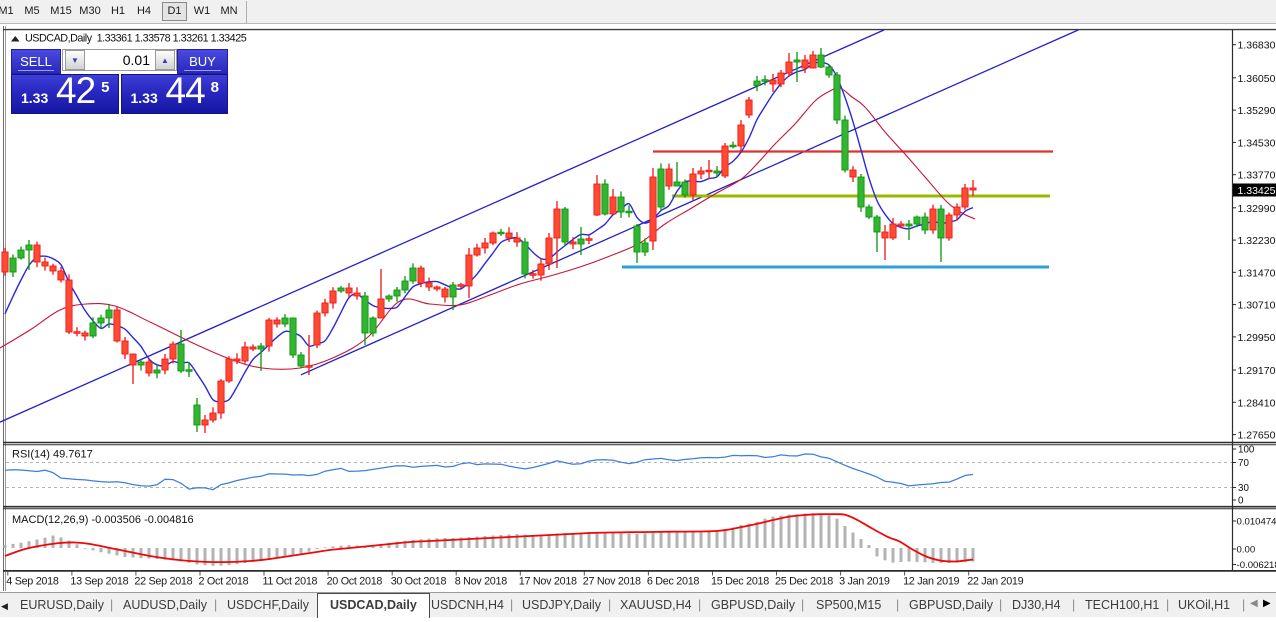 The image size is (1276, 622). I want to click on svg-text: 100, so click(1246, 450).